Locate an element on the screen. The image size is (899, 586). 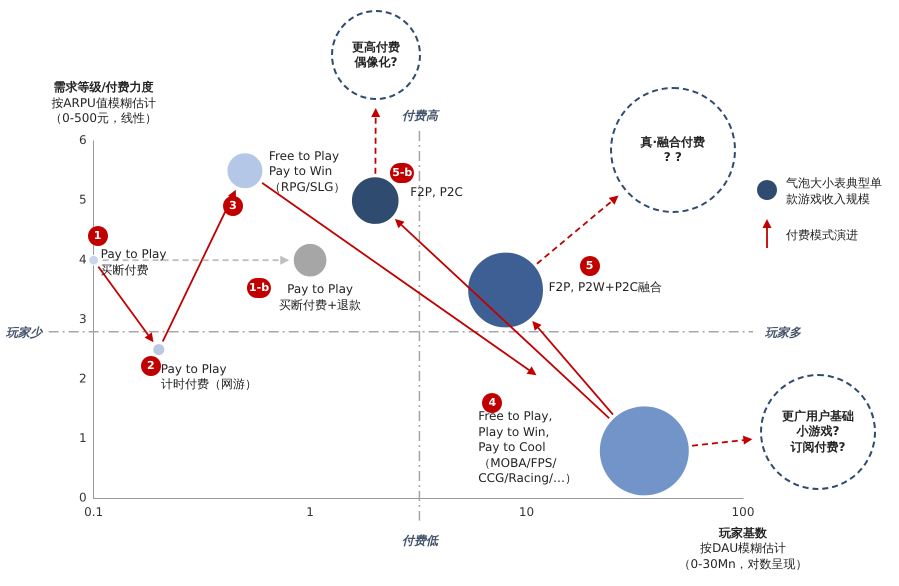
annotation: Pay to Play 计时付费（网游） is located at coordinates (208, 377).